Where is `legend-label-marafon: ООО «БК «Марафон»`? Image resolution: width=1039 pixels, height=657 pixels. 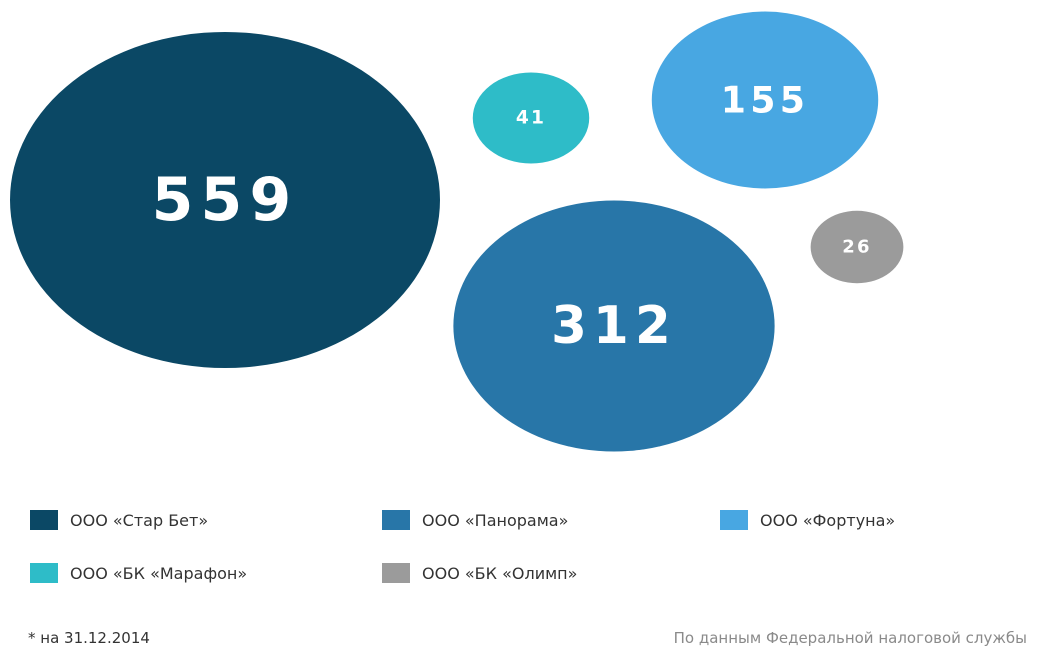
legend-label-marafon: ООО «БК «Марафон» is located at coordinates (159, 573).